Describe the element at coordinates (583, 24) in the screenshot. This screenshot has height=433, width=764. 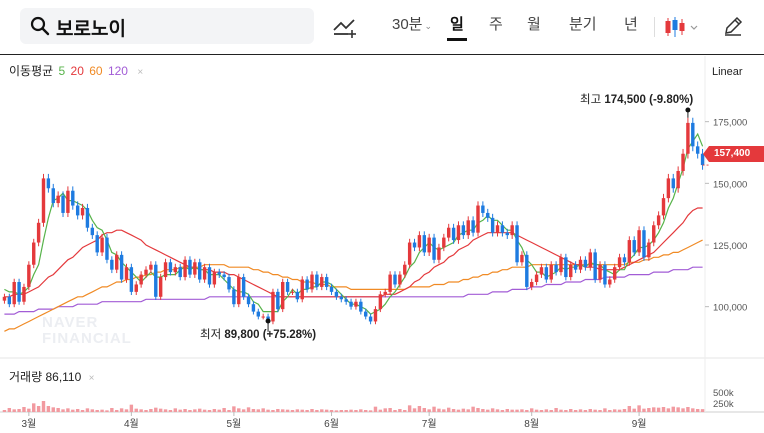
I see `tab-quarter: 분기` at that location.